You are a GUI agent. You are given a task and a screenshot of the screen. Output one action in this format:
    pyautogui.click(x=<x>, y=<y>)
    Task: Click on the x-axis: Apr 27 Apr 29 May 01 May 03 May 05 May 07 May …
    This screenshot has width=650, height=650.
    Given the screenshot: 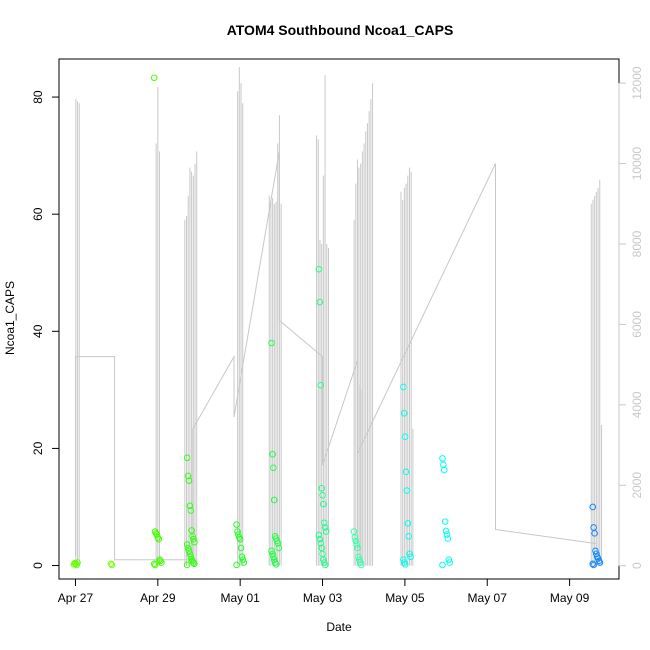 What is the action you would take?
    pyautogui.click(x=324, y=591)
    